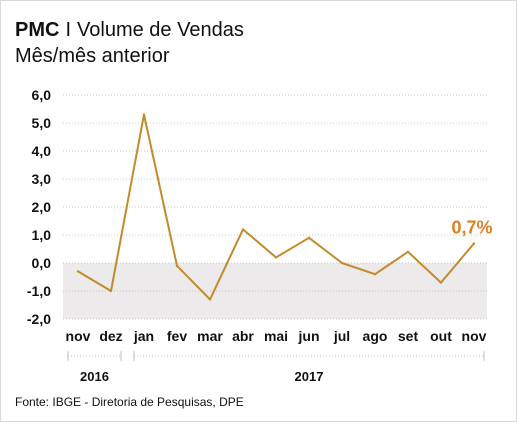 The width and height of the screenshot is (517, 423). What do you see at coordinates (92, 56) in the screenshot?
I see `chart-subtitle: Mês/mês anterior` at bounding box center [92, 56].